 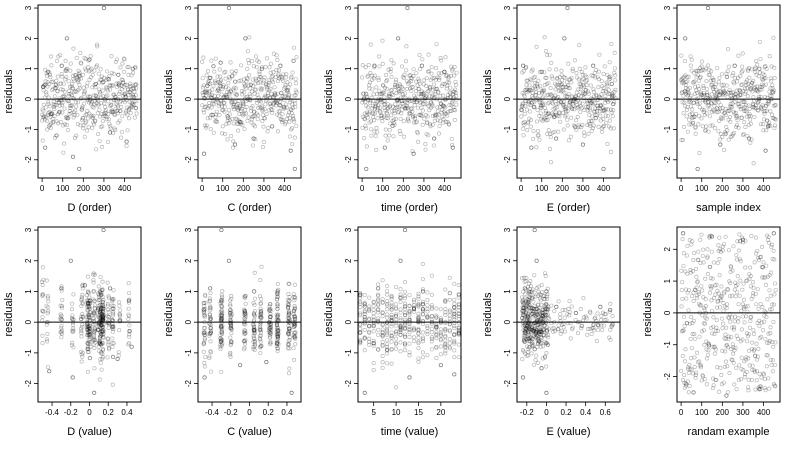 I want to click on x-axis-label: E (order), so click(x=568, y=208).